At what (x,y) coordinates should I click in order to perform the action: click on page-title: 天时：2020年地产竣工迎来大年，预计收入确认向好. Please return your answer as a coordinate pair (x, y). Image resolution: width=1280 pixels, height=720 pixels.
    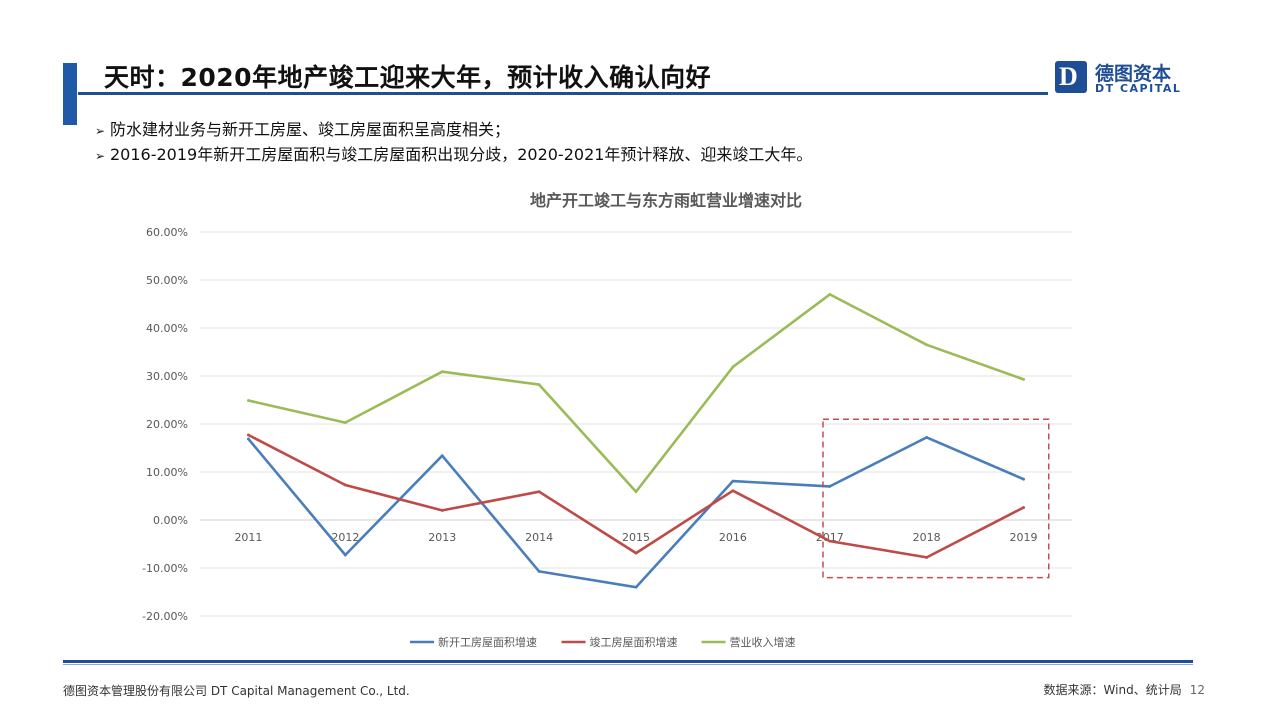
    Looking at the image, I should click on (408, 77).